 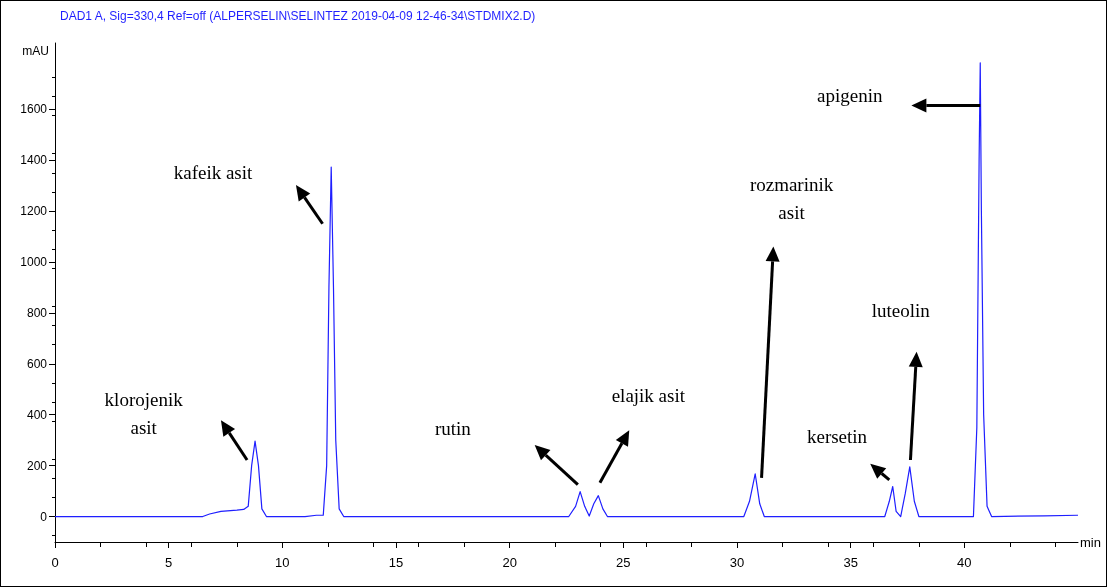 I want to click on x-axis-title: min, so click(x=1090, y=542).